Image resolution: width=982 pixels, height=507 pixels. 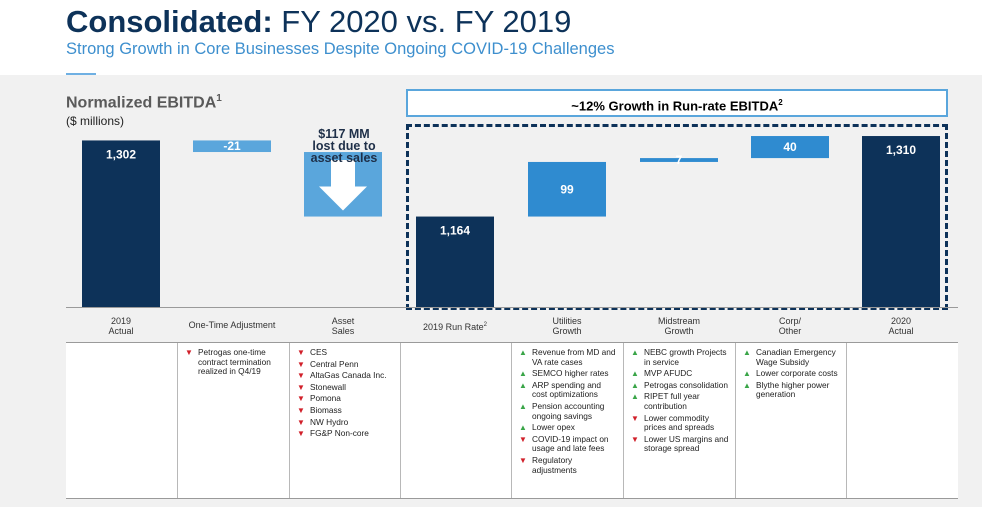 What do you see at coordinates (679, 384) in the screenshot?
I see `note-item: ▲ Petrogas consolidation` at bounding box center [679, 384].